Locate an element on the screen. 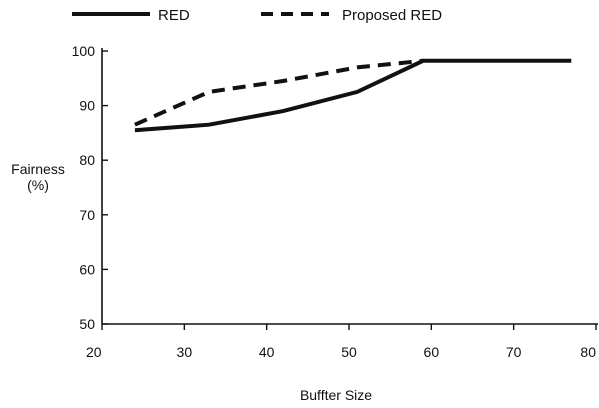 This screenshot has width=599, height=408. y-tick-label: 90 is located at coordinates (87, 106).